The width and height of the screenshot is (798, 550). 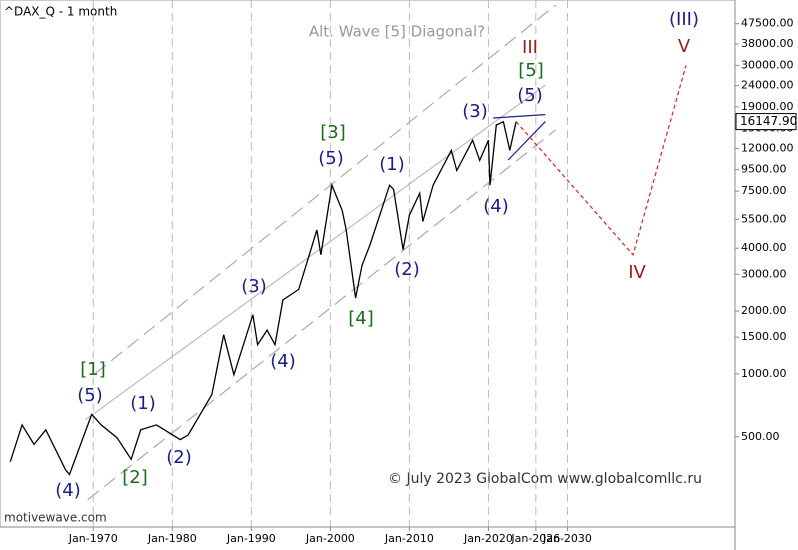 What do you see at coordinates (93, 538) in the screenshot?
I see `x-tick-label: Jan-1970` at bounding box center [93, 538].